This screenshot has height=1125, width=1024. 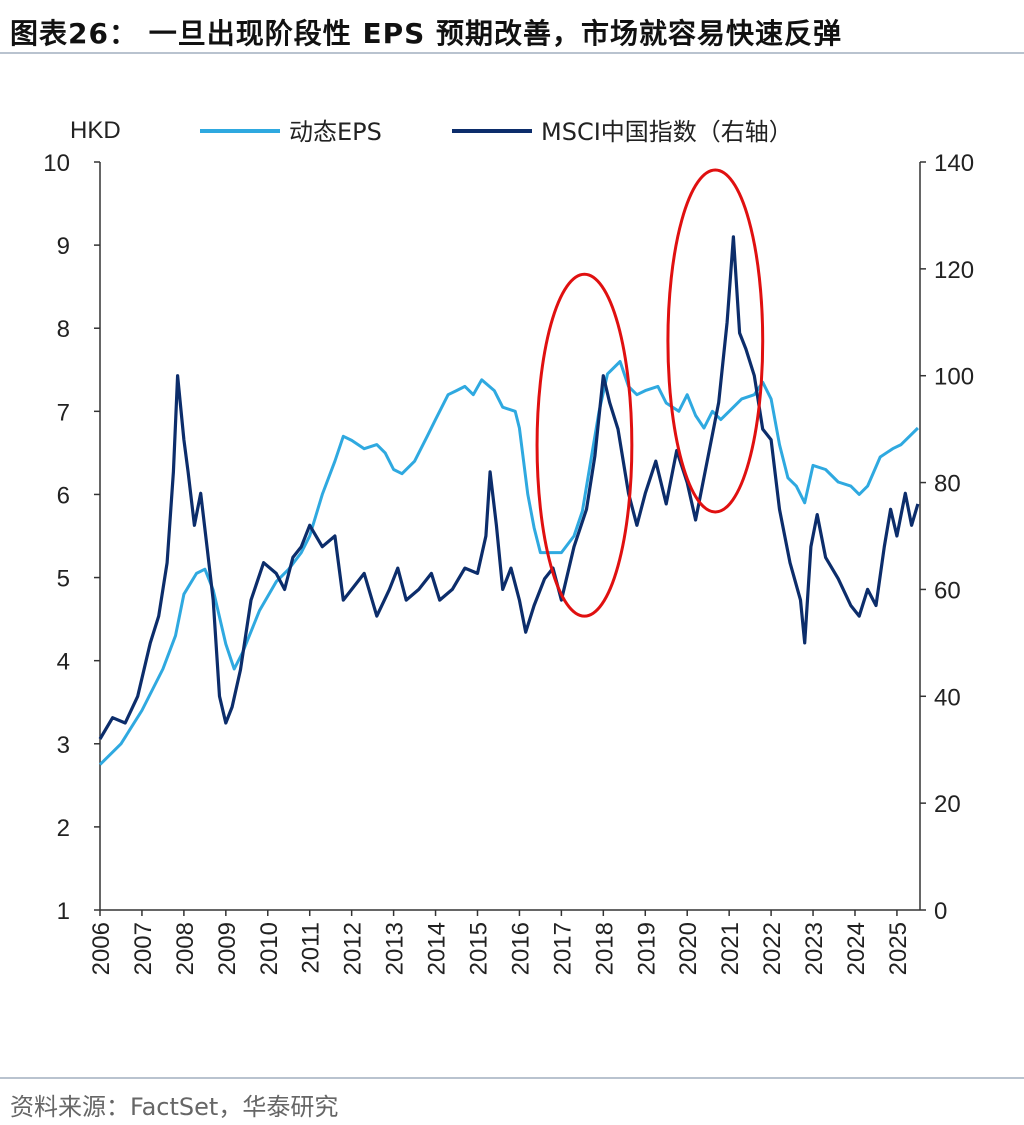 What do you see at coordinates (63, 495) in the screenshot?
I see `left-tick-label: 6` at bounding box center [63, 495].